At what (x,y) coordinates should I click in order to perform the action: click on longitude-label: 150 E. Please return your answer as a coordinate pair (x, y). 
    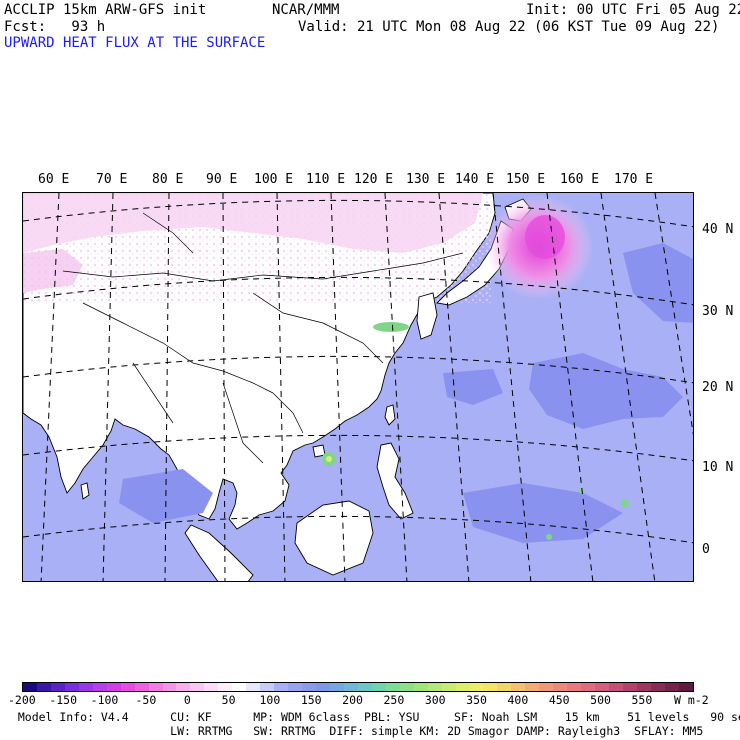
    Looking at the image, I should click on (526, 179).